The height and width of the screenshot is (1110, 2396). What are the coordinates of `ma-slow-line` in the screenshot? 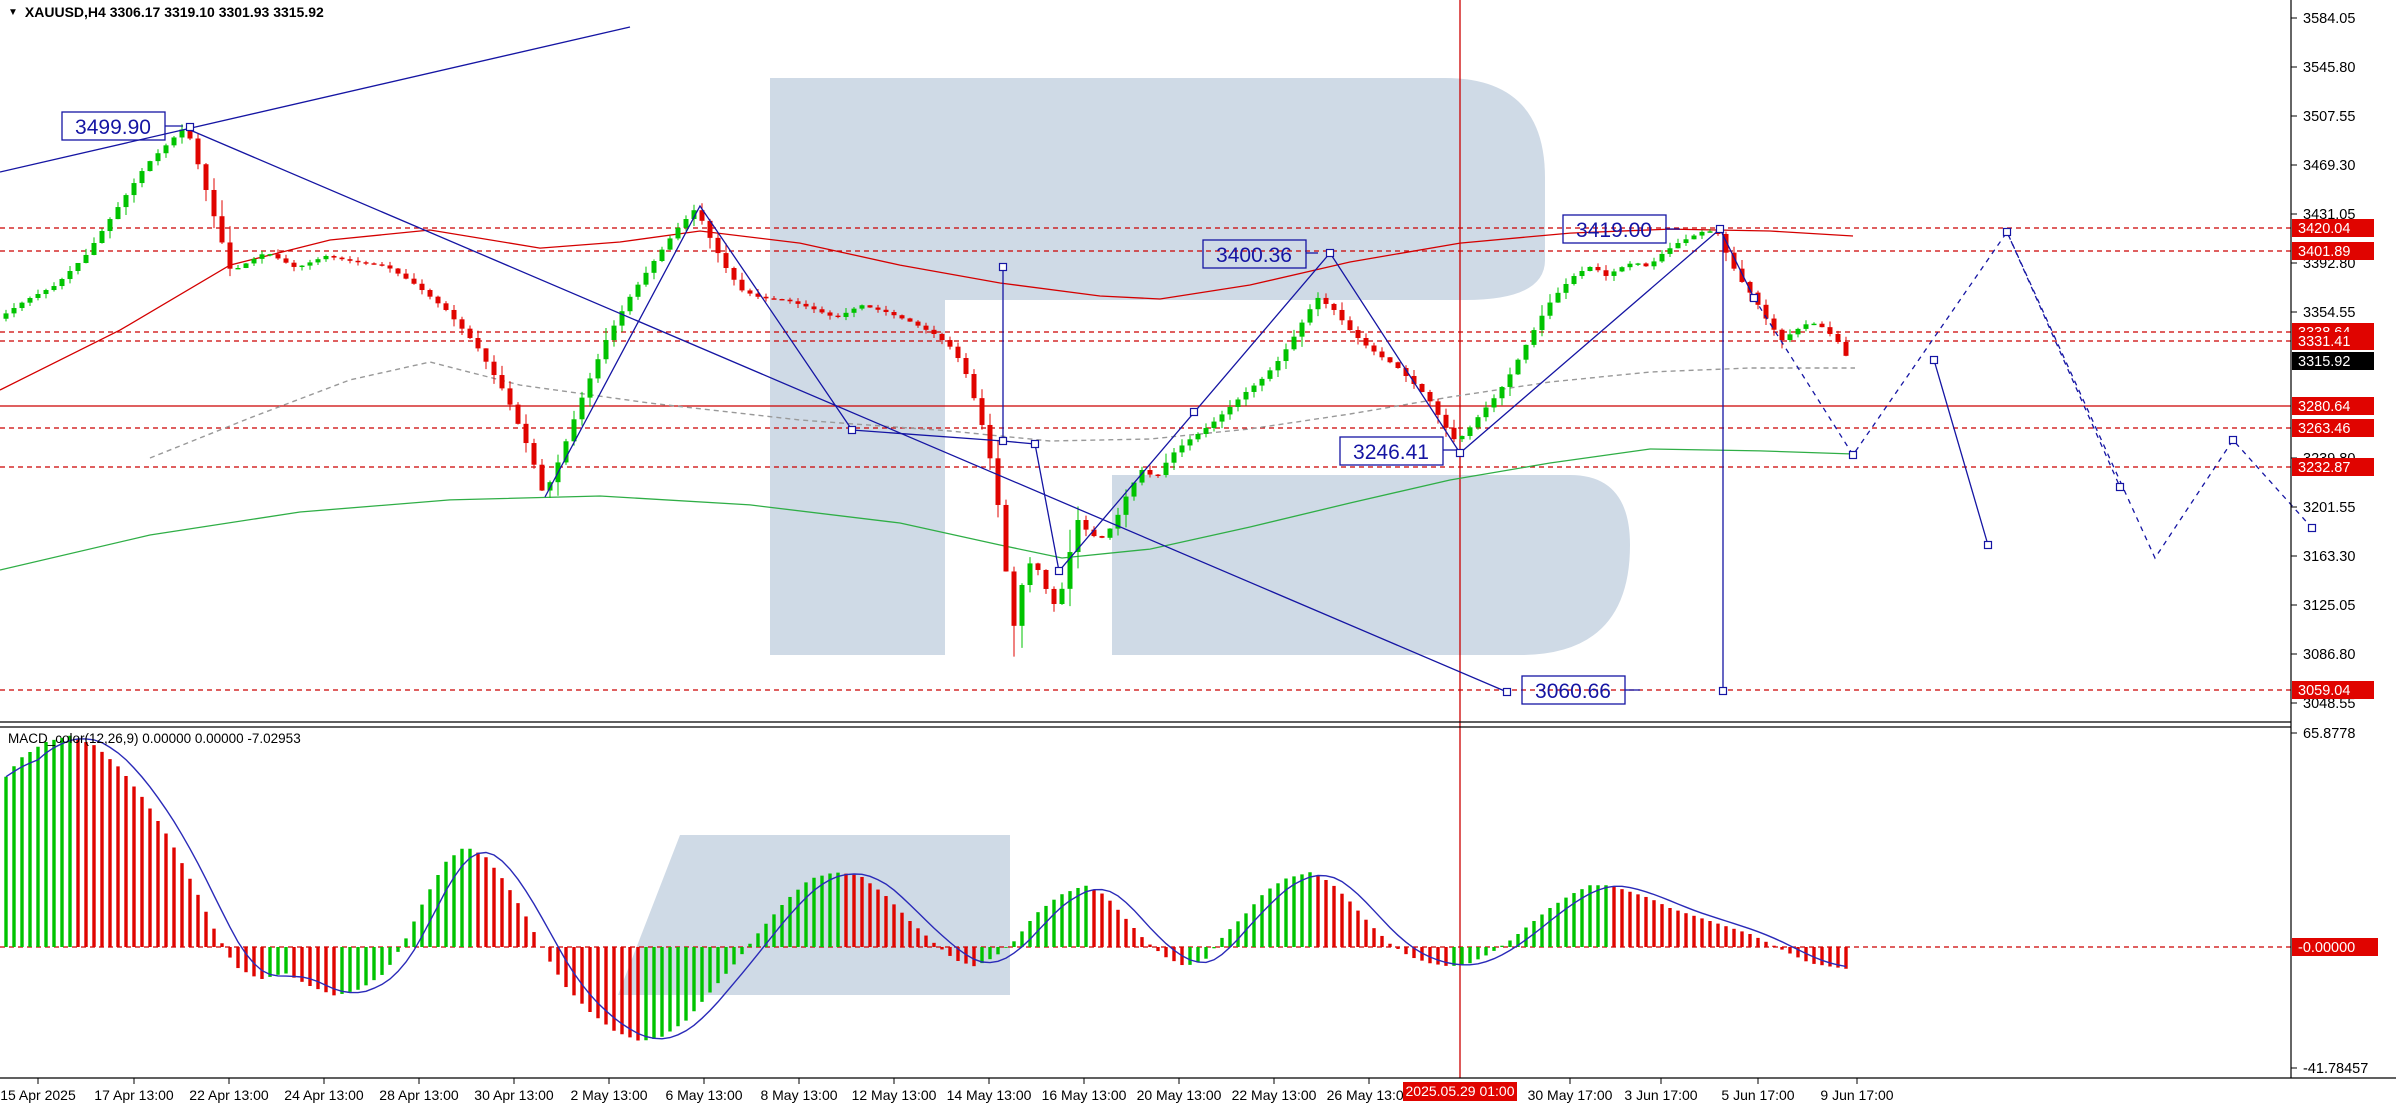 It's located at (927, 509).